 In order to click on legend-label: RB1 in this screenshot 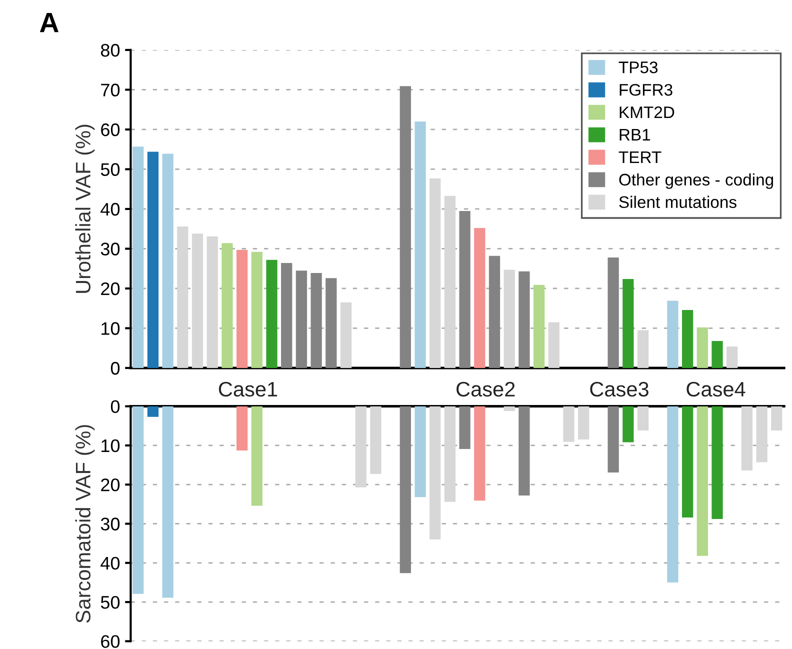, I will do `click(635, 135)`.